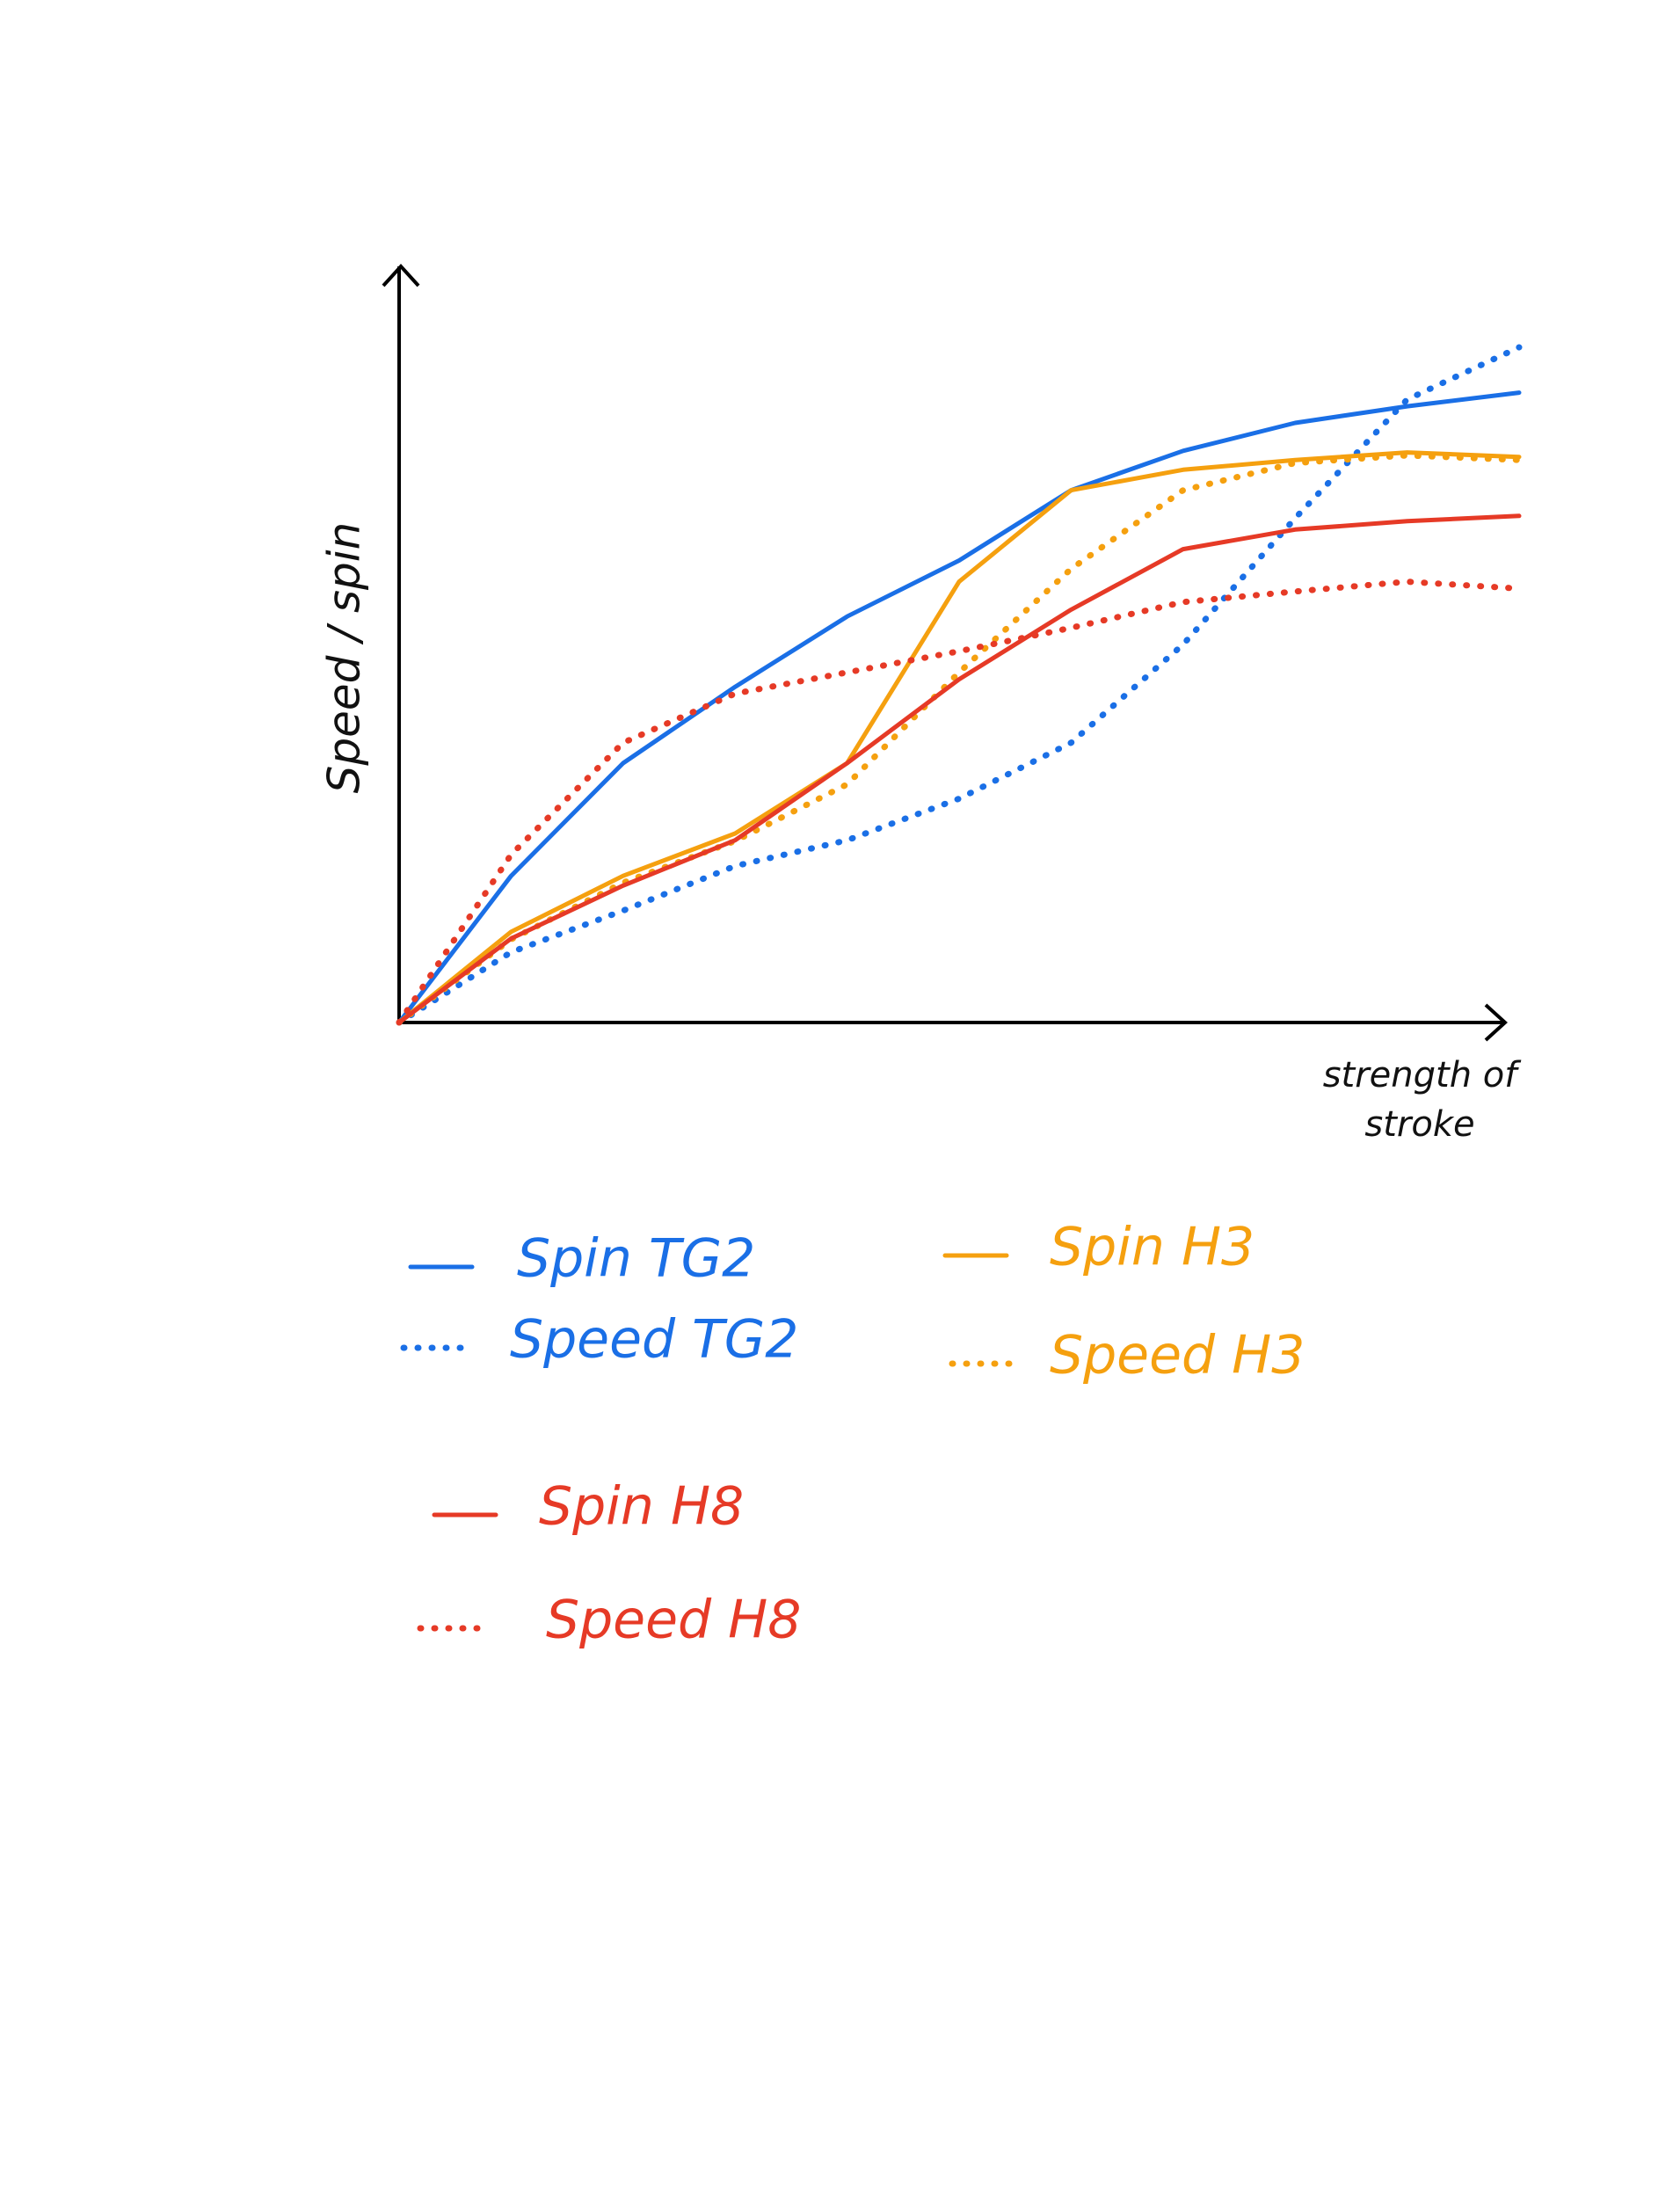 The width and height of the screenshot is (1680, 2198). What do you see at coordinates (959, 802) in the screenshot?
I see `series-line` at bounding box center [959, 802].